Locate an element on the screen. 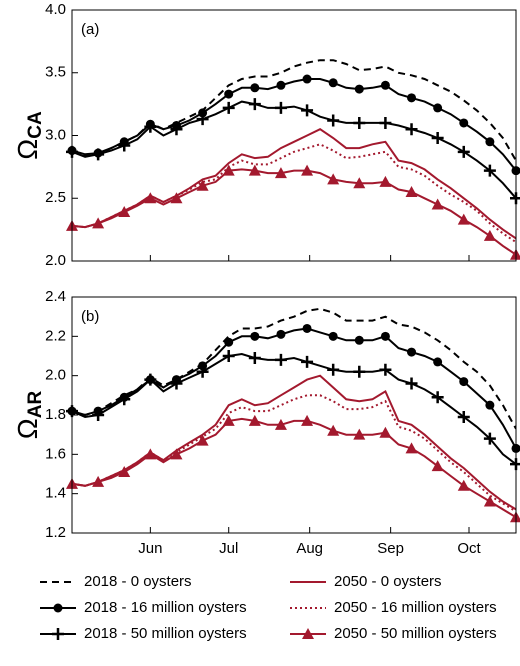  y-label-subscript: CA is located at coordinates (35, 125).